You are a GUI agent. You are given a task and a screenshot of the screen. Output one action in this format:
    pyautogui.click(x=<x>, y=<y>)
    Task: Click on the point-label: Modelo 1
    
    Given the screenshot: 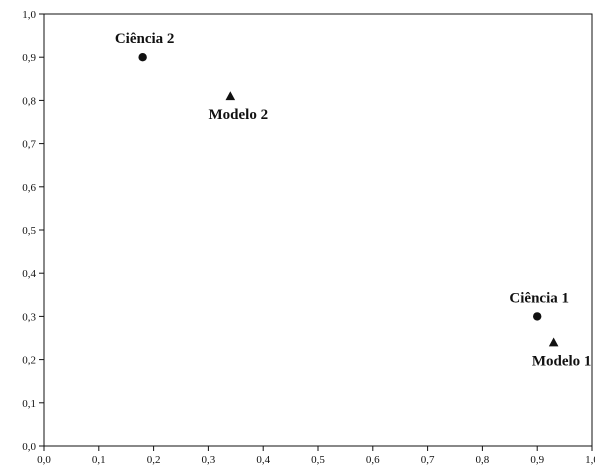 What is the action you would take?
    pyautogui.click(x=562, y=361)
    